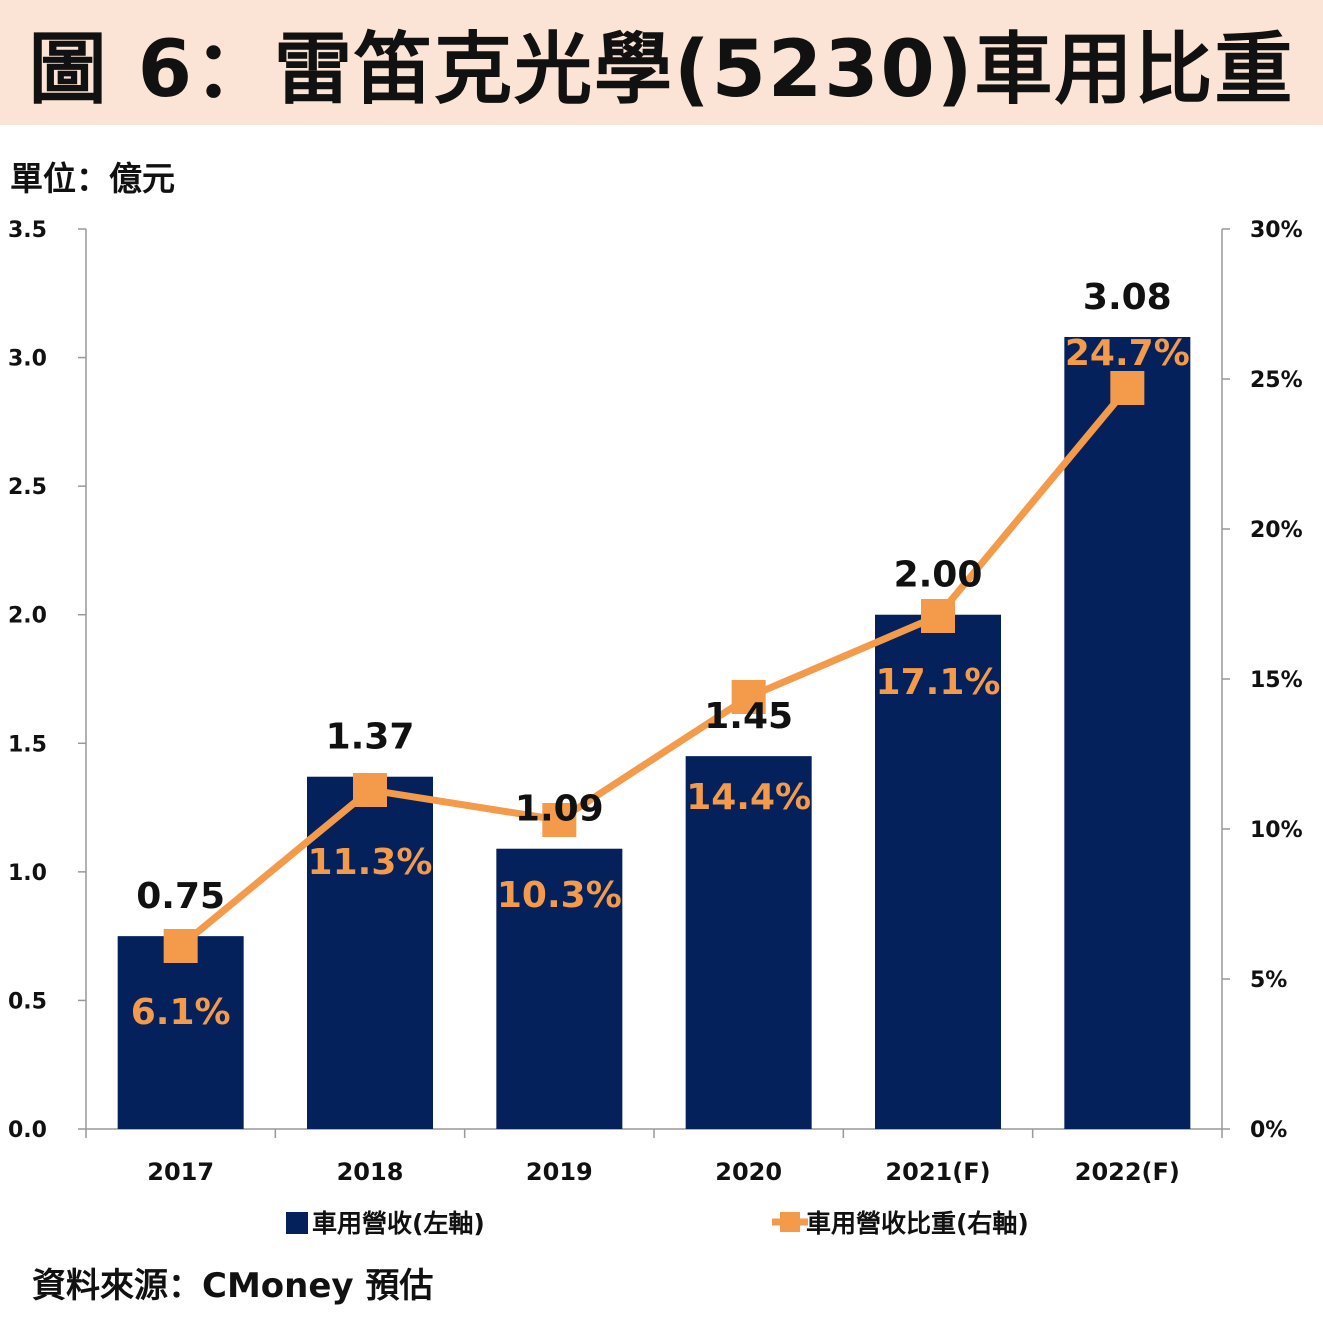  What do you see at coordinates (1127, 1172) in the screenshot?
I see `x-tick-label: 2022(F)` at bounding box center [1127, 1172].